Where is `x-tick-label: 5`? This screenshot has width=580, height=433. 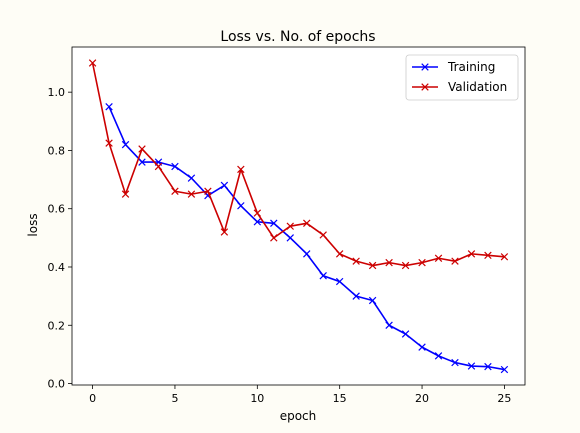
x-tick-label: 5 is located at coordinates (174, 398).